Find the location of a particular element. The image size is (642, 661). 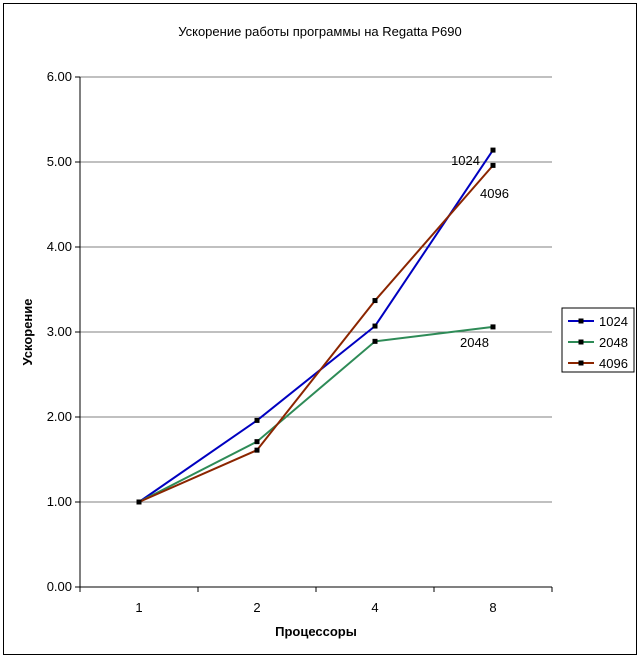

x-axis-label: Процессоры is located at coordinates (316, 631).